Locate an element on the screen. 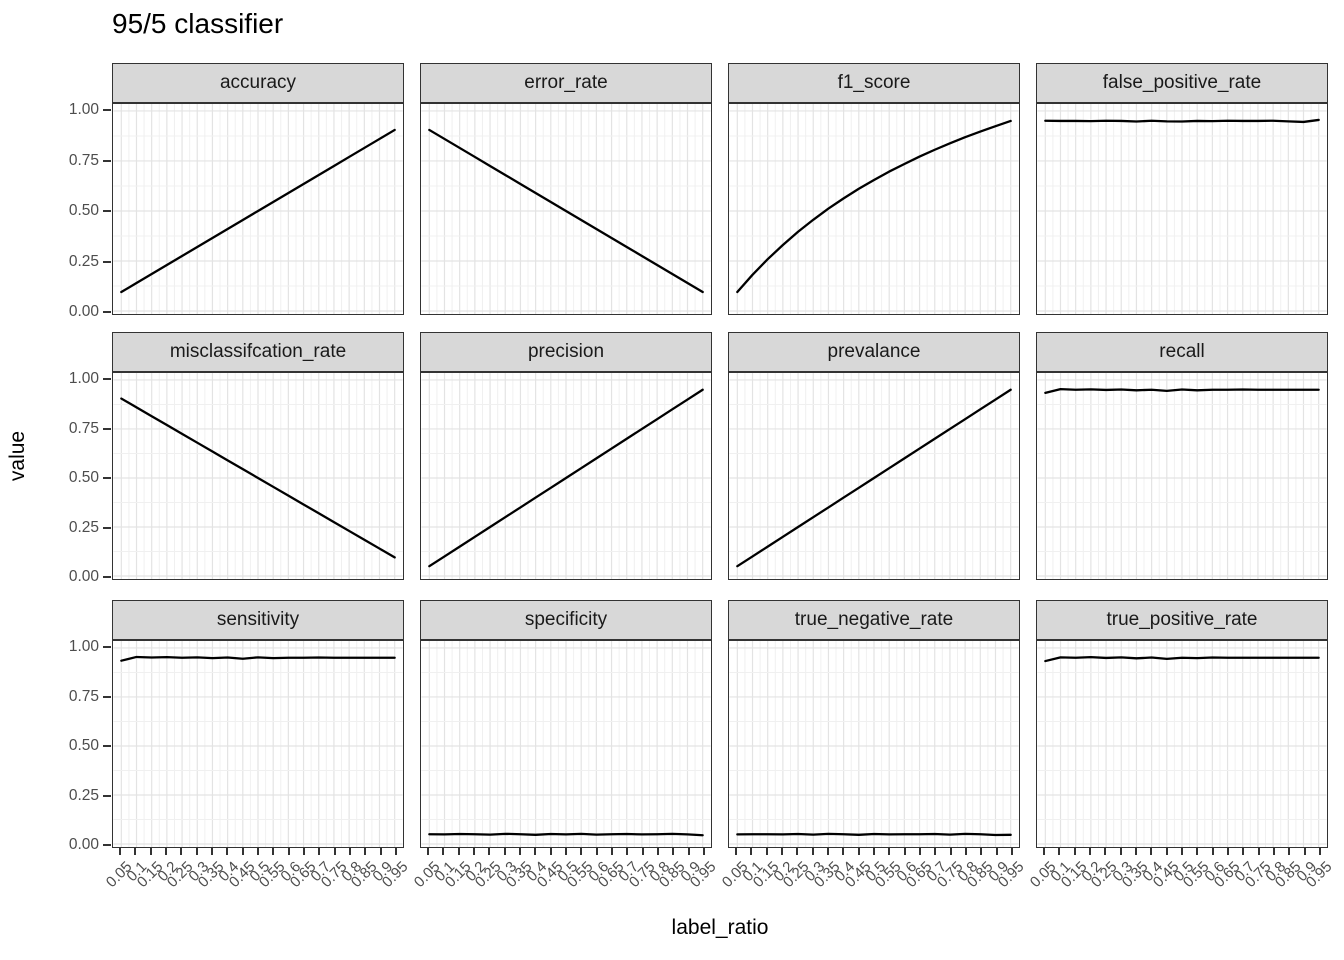 The height and width of the screenshot is (960, 1344). facet-strip-label: prevalance is located at coordinates (874, 351).